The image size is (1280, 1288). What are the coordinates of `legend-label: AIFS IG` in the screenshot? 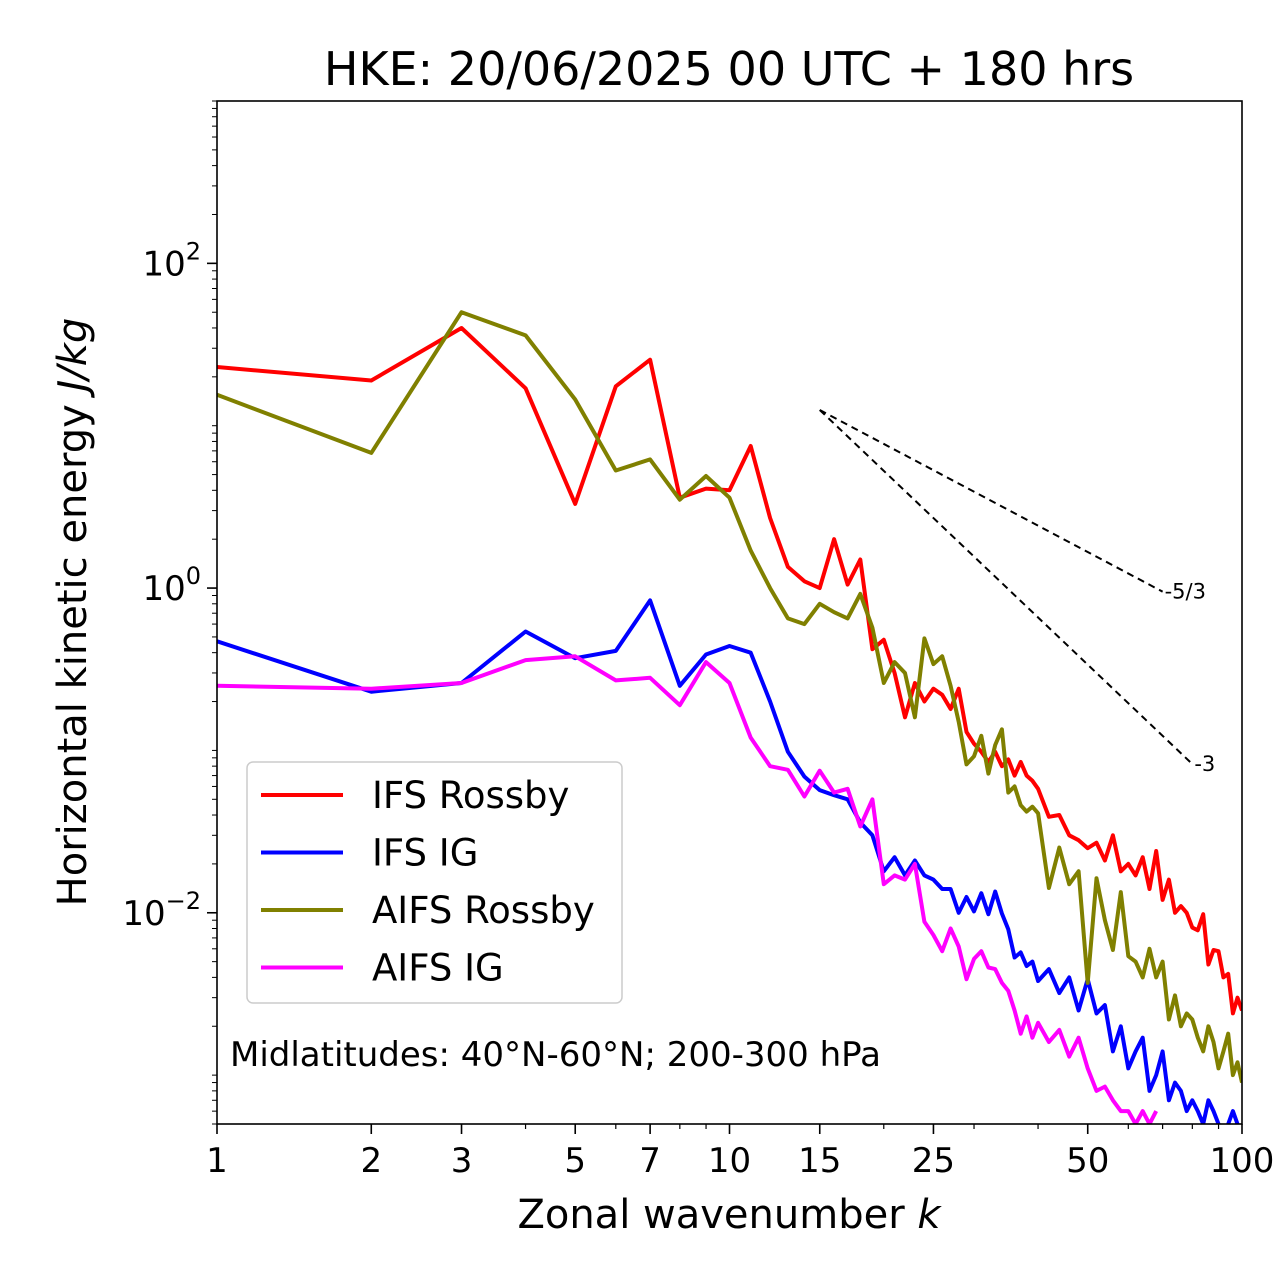 It's located at (438, 968).